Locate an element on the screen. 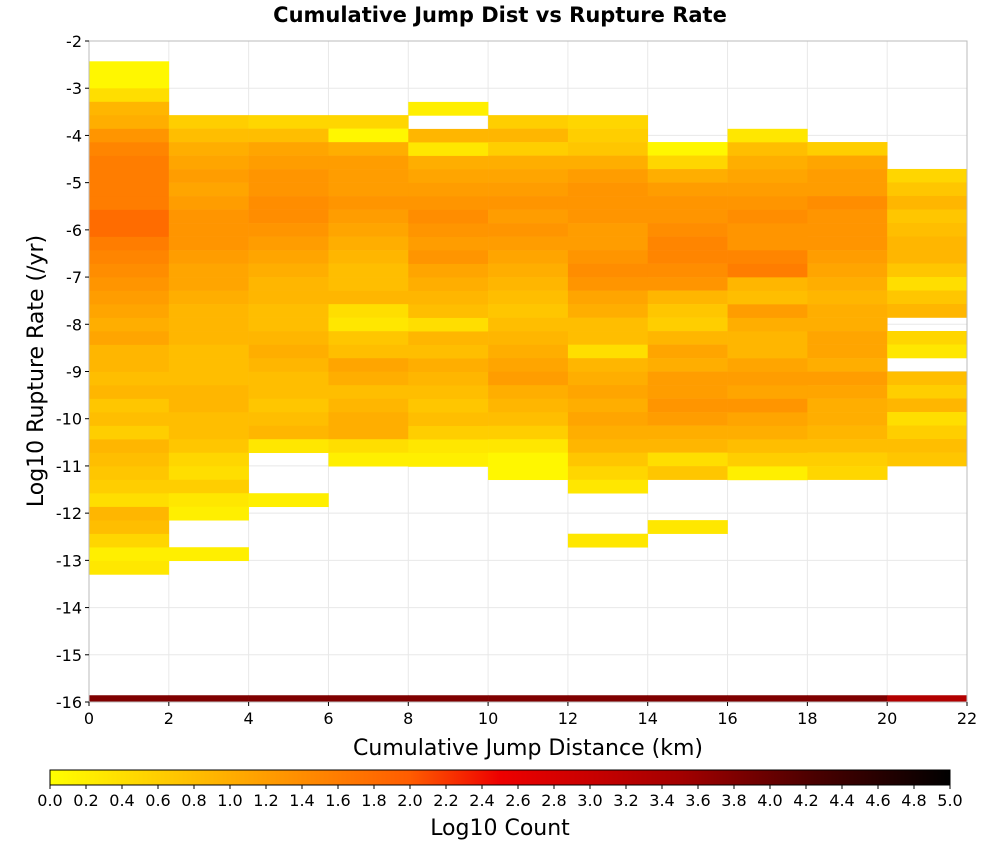 The height and width of the screenshot is (854, 1000). y-tick-label: -2 is located at coordinates (74, 41).